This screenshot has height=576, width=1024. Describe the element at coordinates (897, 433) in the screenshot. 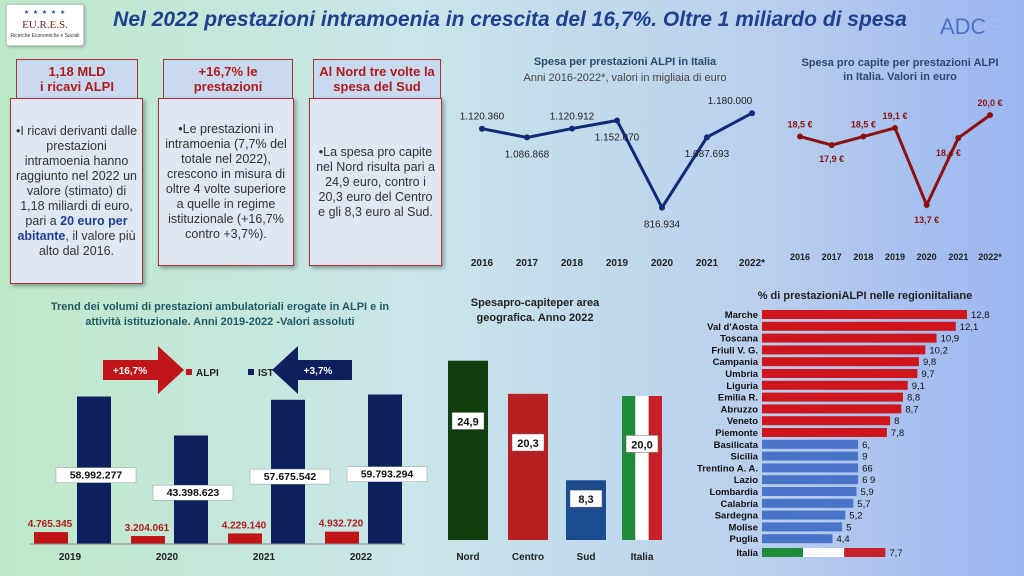

I see `region-data-label: 7,8` at that location.